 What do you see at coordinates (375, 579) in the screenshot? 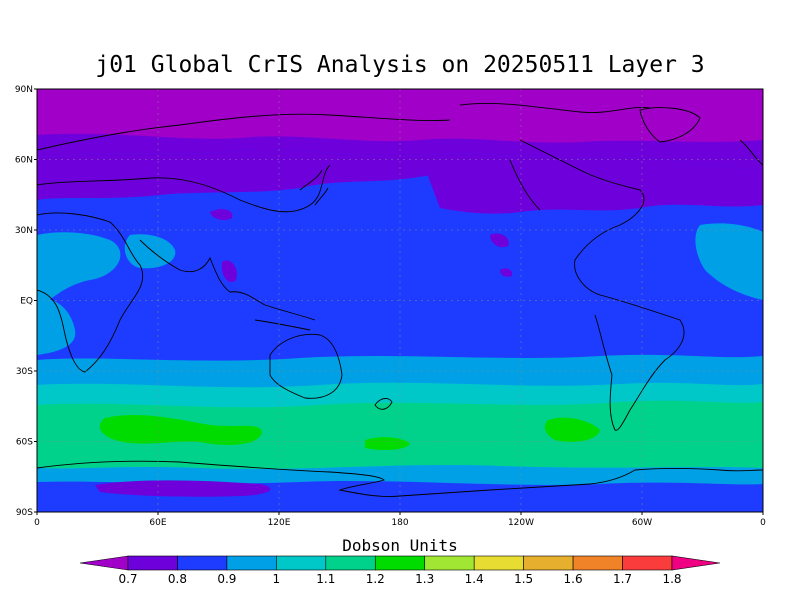
I see `colorbar-tick-label: 1.2` at bounding box center [375, 579].